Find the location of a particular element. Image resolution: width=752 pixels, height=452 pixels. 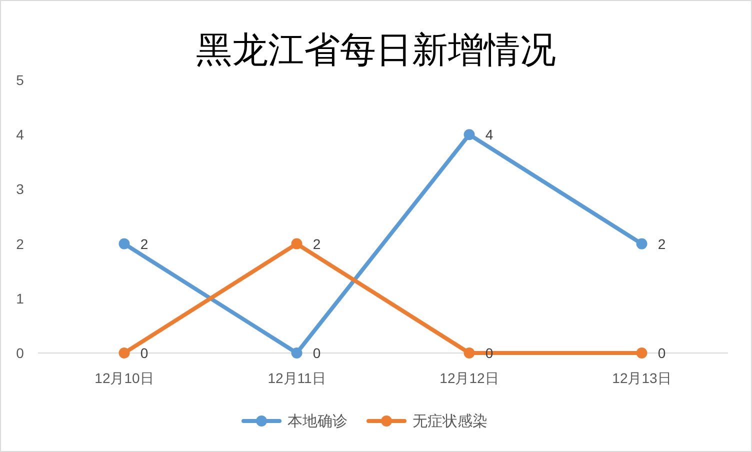

legend-label: 本地确诊 is located at coordinates (318, 421).